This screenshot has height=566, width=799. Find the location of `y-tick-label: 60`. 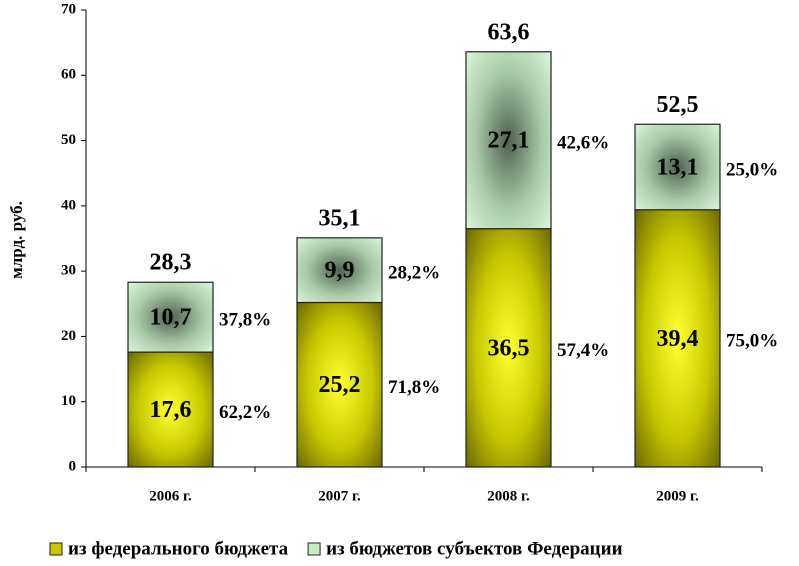

y-tick-label: 60 is located at coordinates (68, 75).